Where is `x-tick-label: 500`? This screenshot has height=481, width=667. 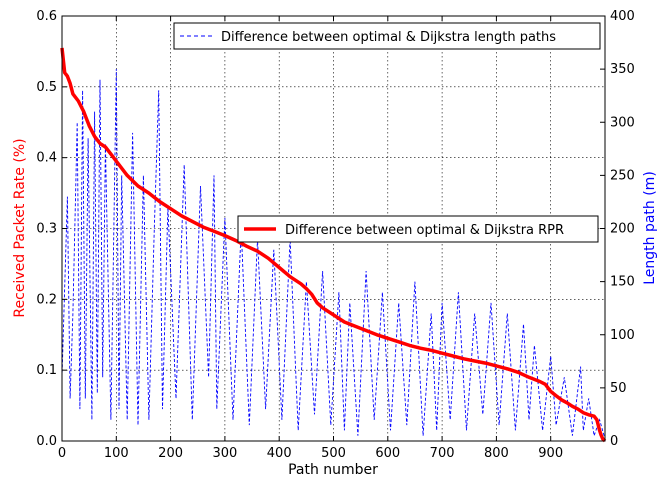 x-tick-label: 500 is located at coordinates (333, 453).